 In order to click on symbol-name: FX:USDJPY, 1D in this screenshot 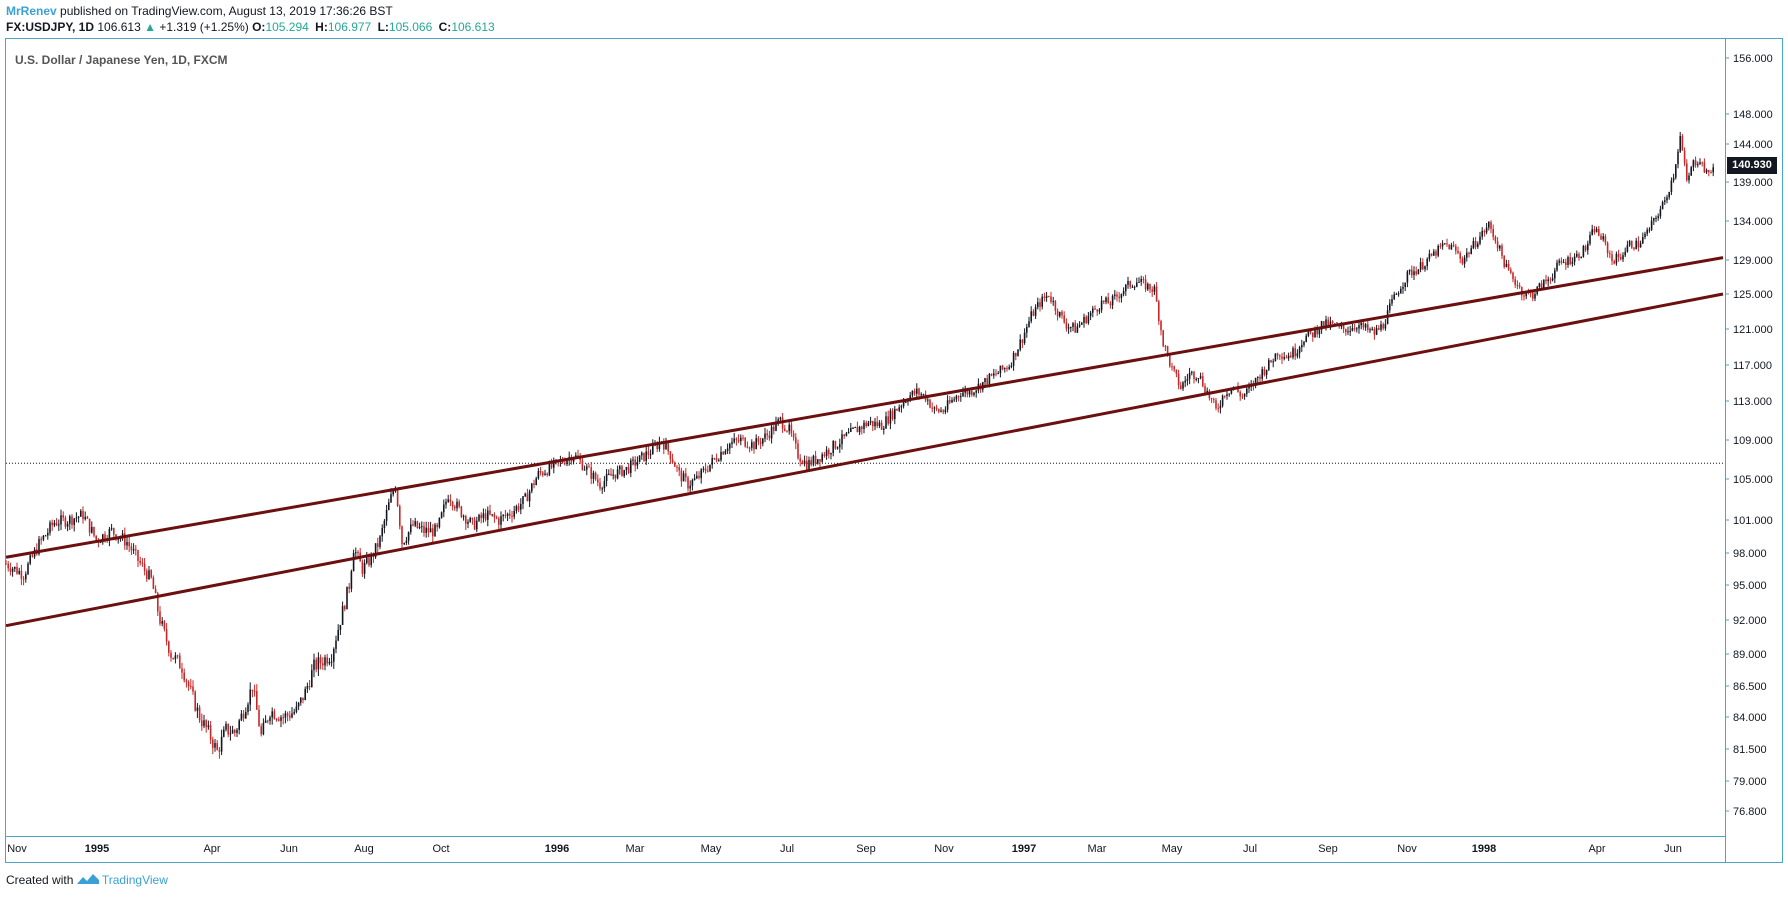, I will do `click(50, 27)`.